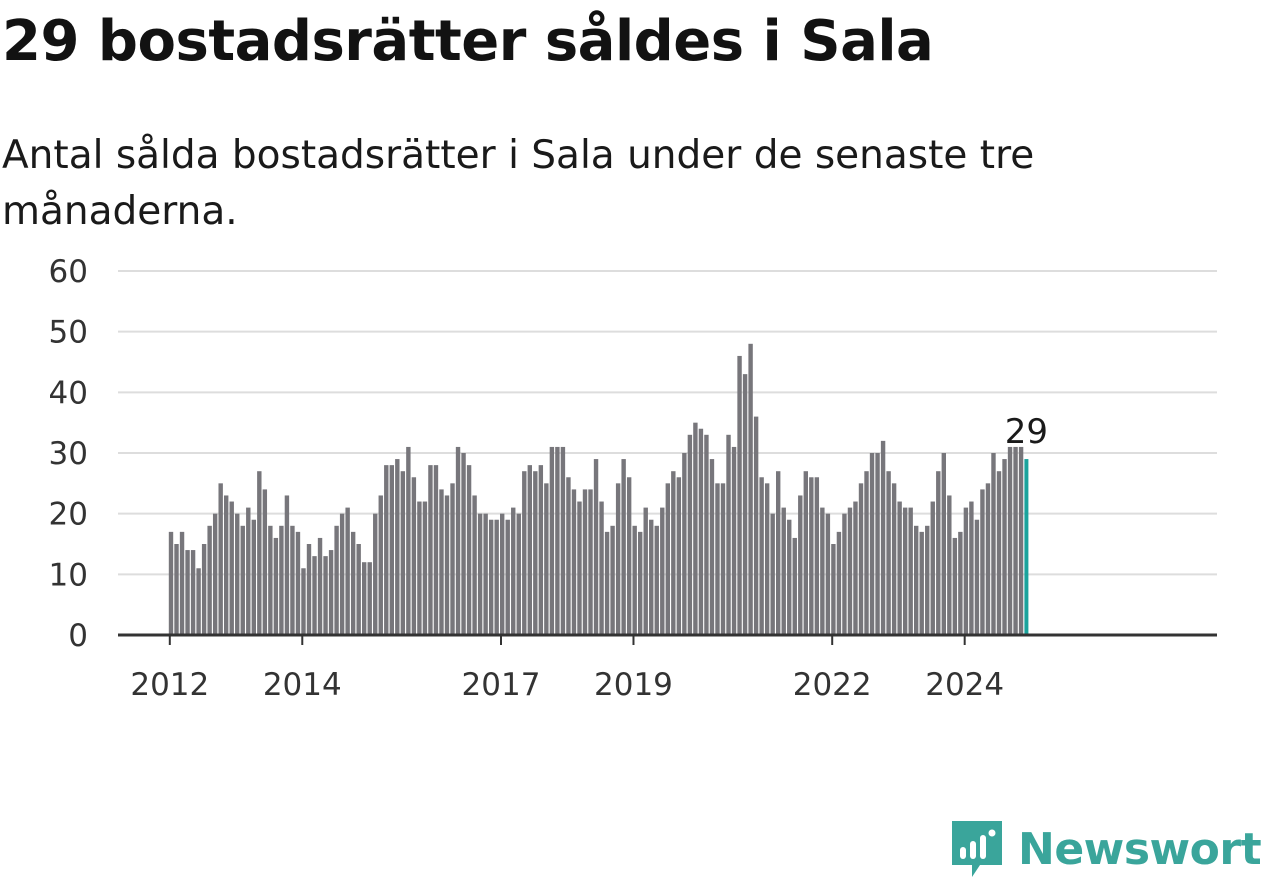 The height and width of the screenshot is (880, 1262). I want to click on y-tick-label: 60, so click(68, 272).